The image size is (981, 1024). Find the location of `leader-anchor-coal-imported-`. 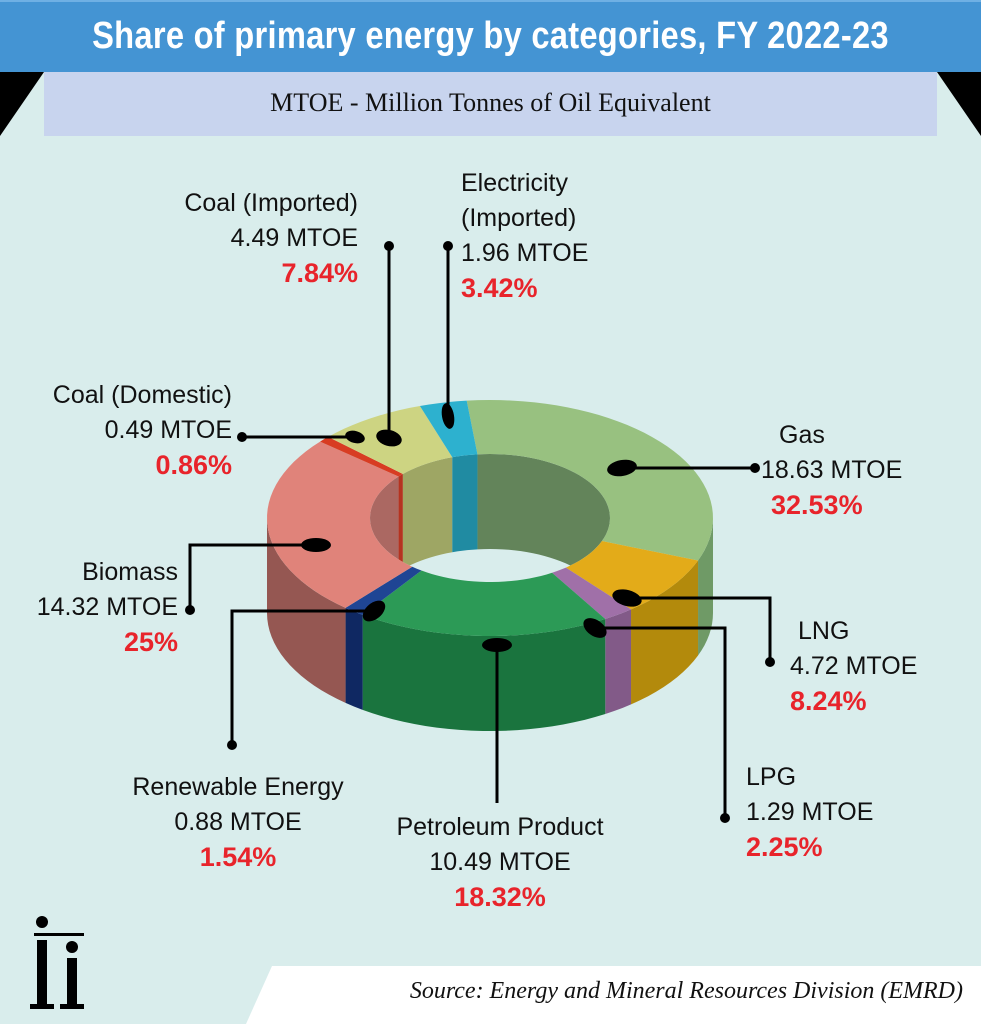

leader-anchor-coal-imported- is located at coordinates (389, 438).